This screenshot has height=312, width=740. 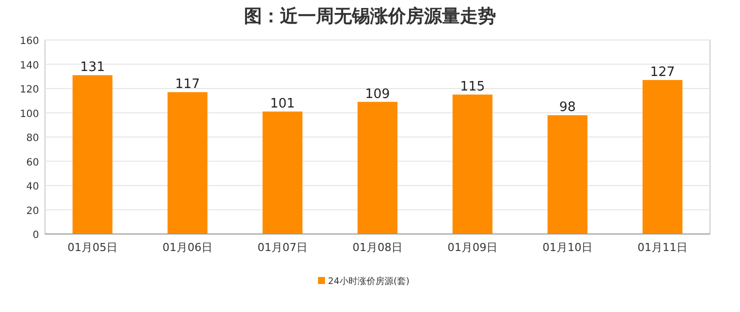 What do you see at coordinates (187, 84) in the screenshot?
I see `data-label: 117` at bounding box center [187, 84].